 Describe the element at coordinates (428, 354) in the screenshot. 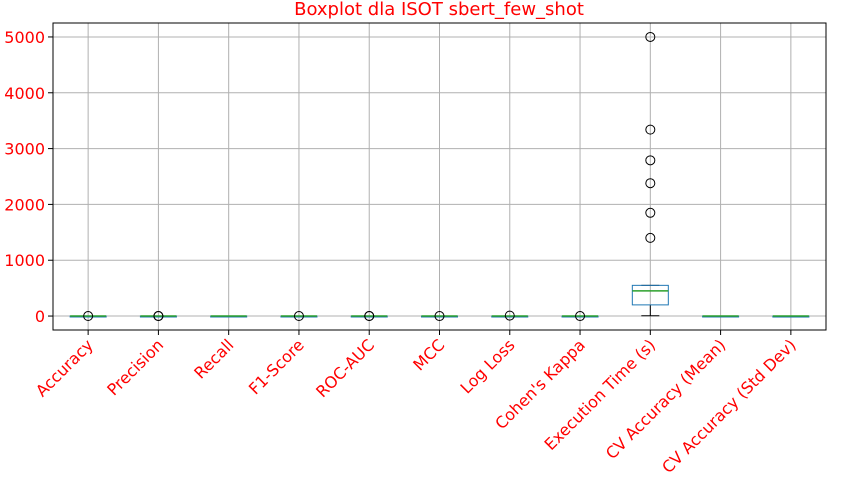

I see `x-tick-label: MCC` at that location.